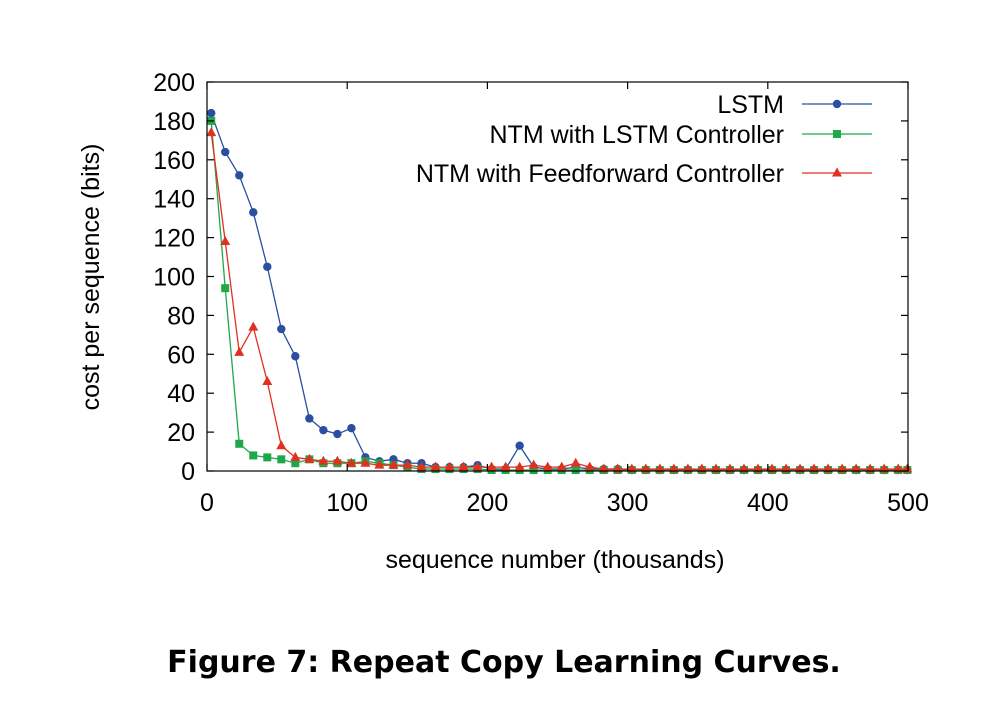 The image size is (1008, 714). I want to click on legend-entry: NTM with LSTM Controller, so click(681, 135).